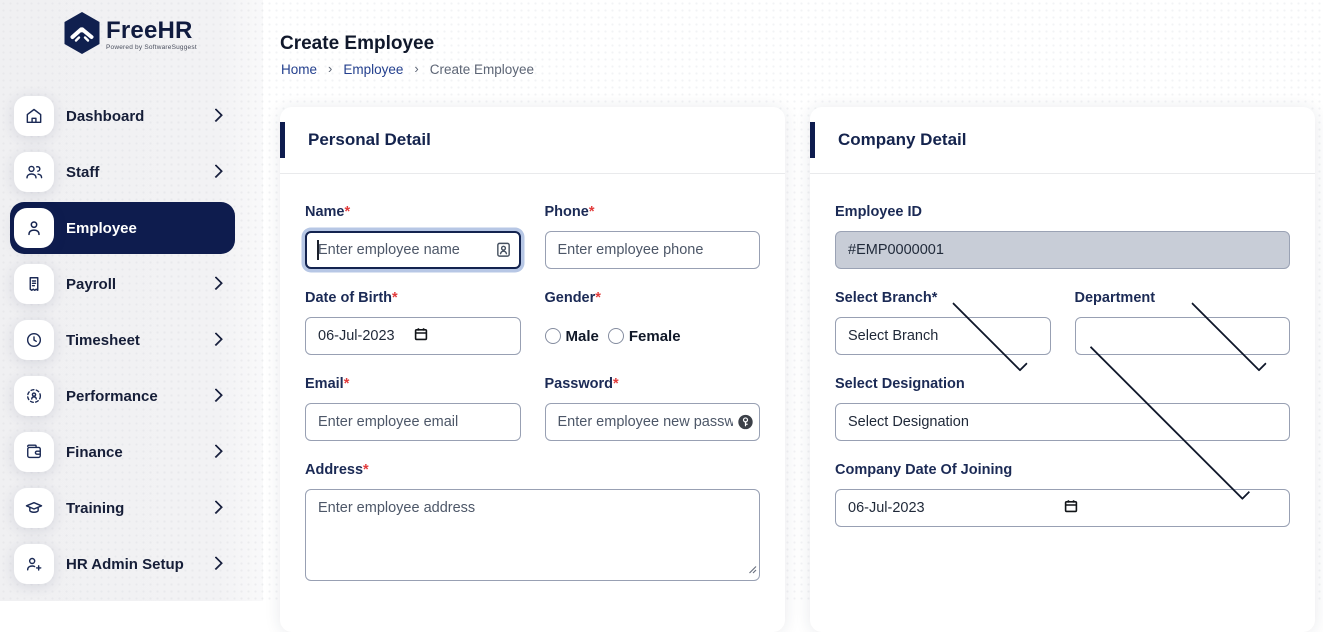 The image size is (1323, 632). I want to click on brand-logo: FreeHR Powered by SoftwareSuggest, so click(129, 35).